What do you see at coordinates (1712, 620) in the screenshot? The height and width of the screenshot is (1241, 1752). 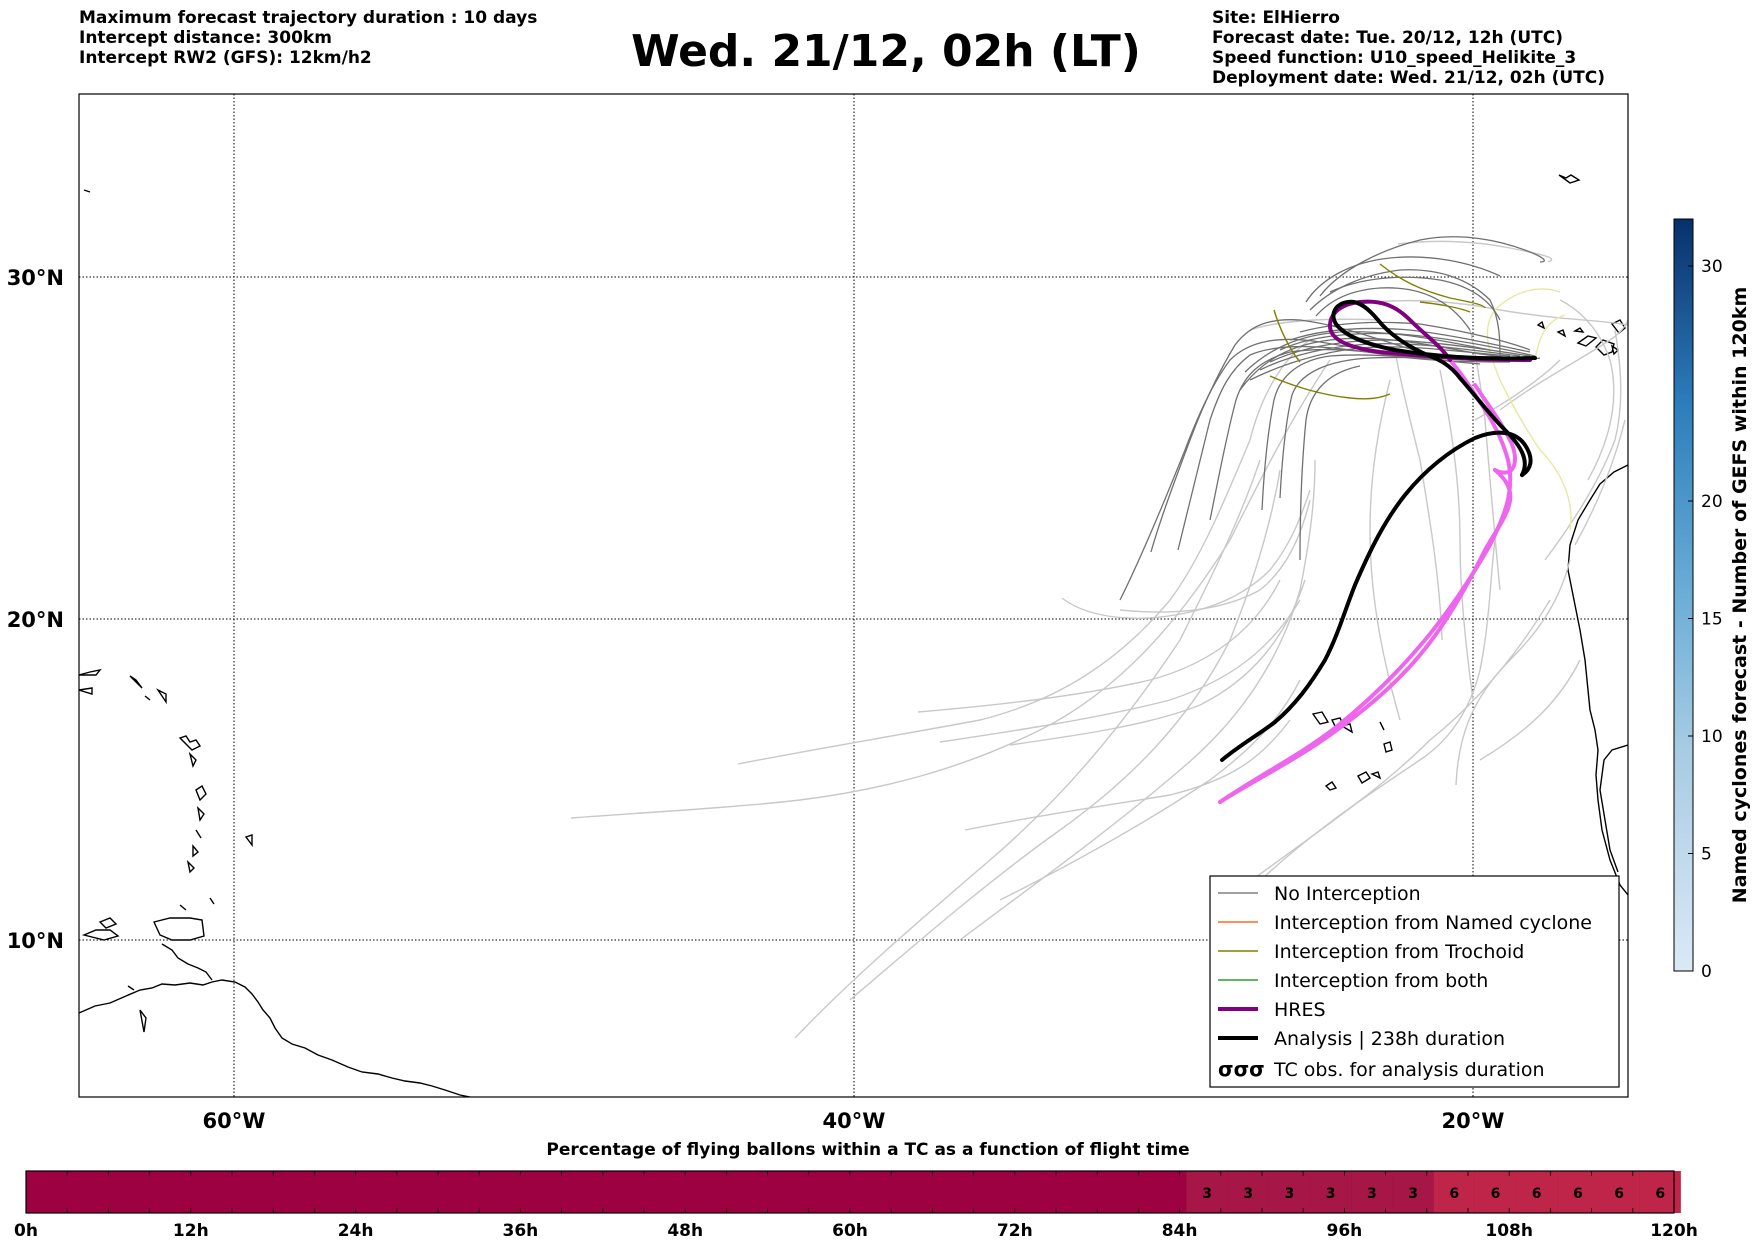 I see `colorbar-tick-label: 15` at bounding box center [1712, 620].